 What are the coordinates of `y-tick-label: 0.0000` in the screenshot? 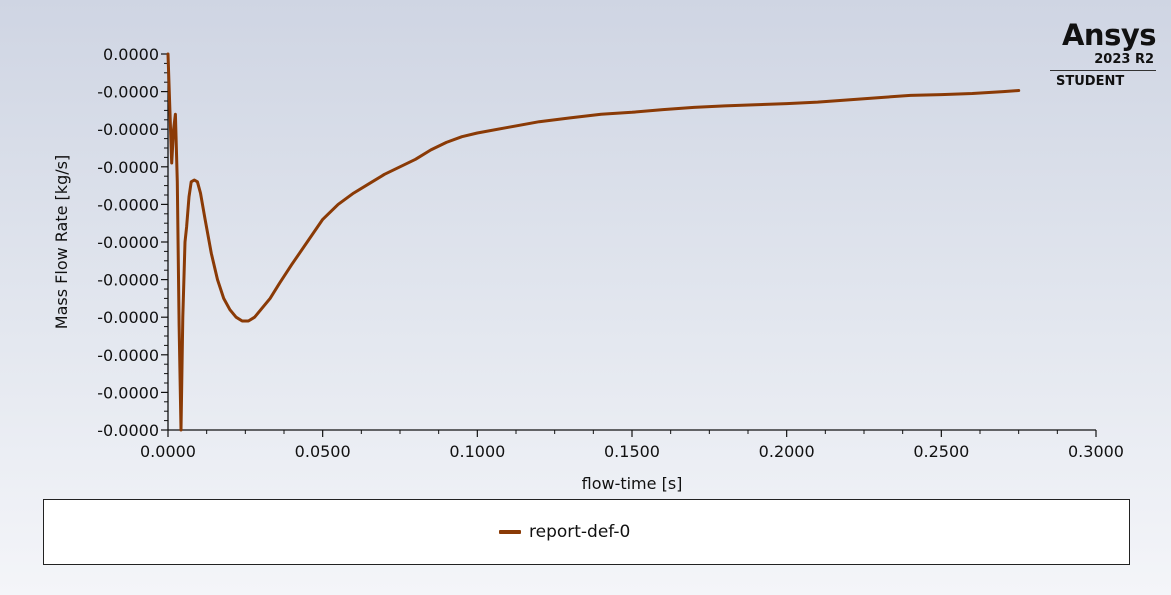 It's located at (131, 54).